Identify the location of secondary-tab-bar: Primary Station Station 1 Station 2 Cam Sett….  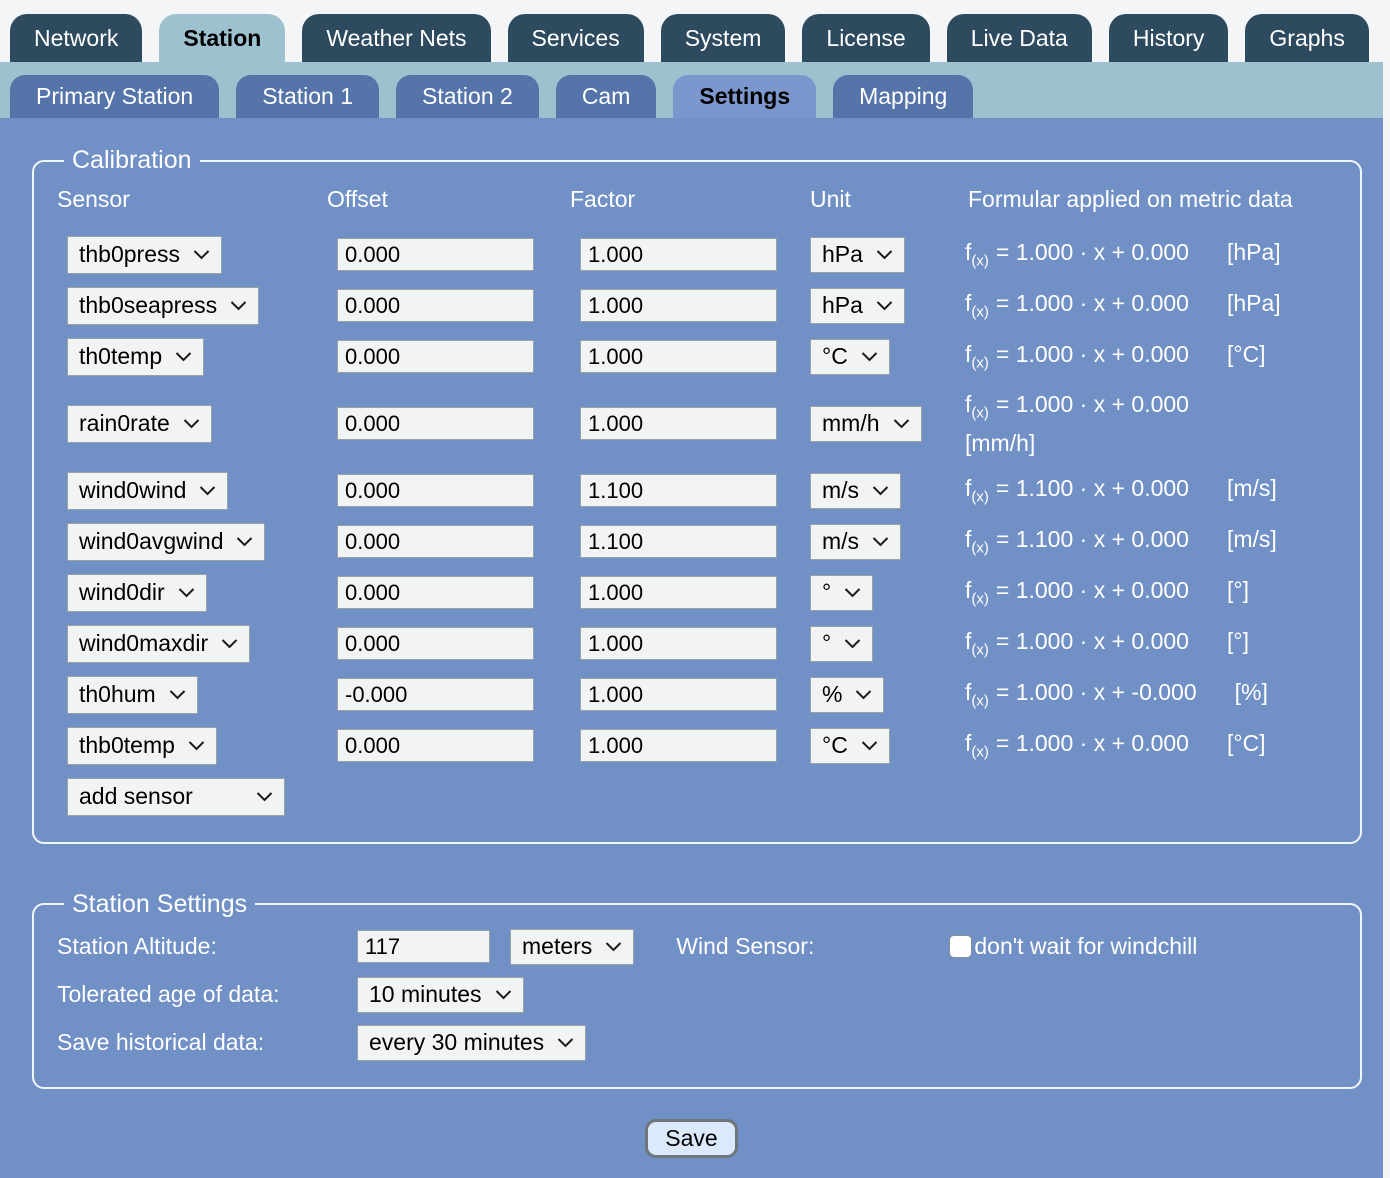
(487, 96).